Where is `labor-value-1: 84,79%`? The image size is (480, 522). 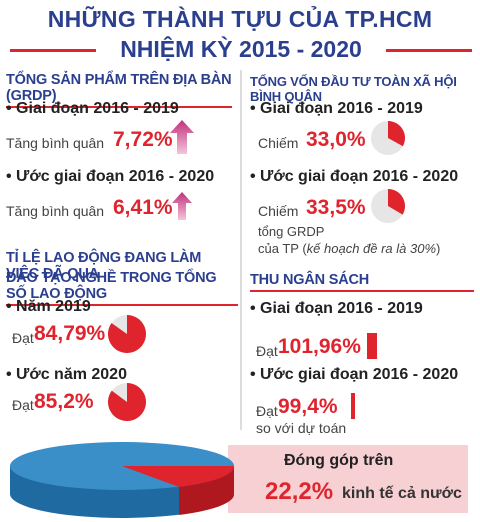 labor-value-1: 84,79% is located at coordinates (70, 333).